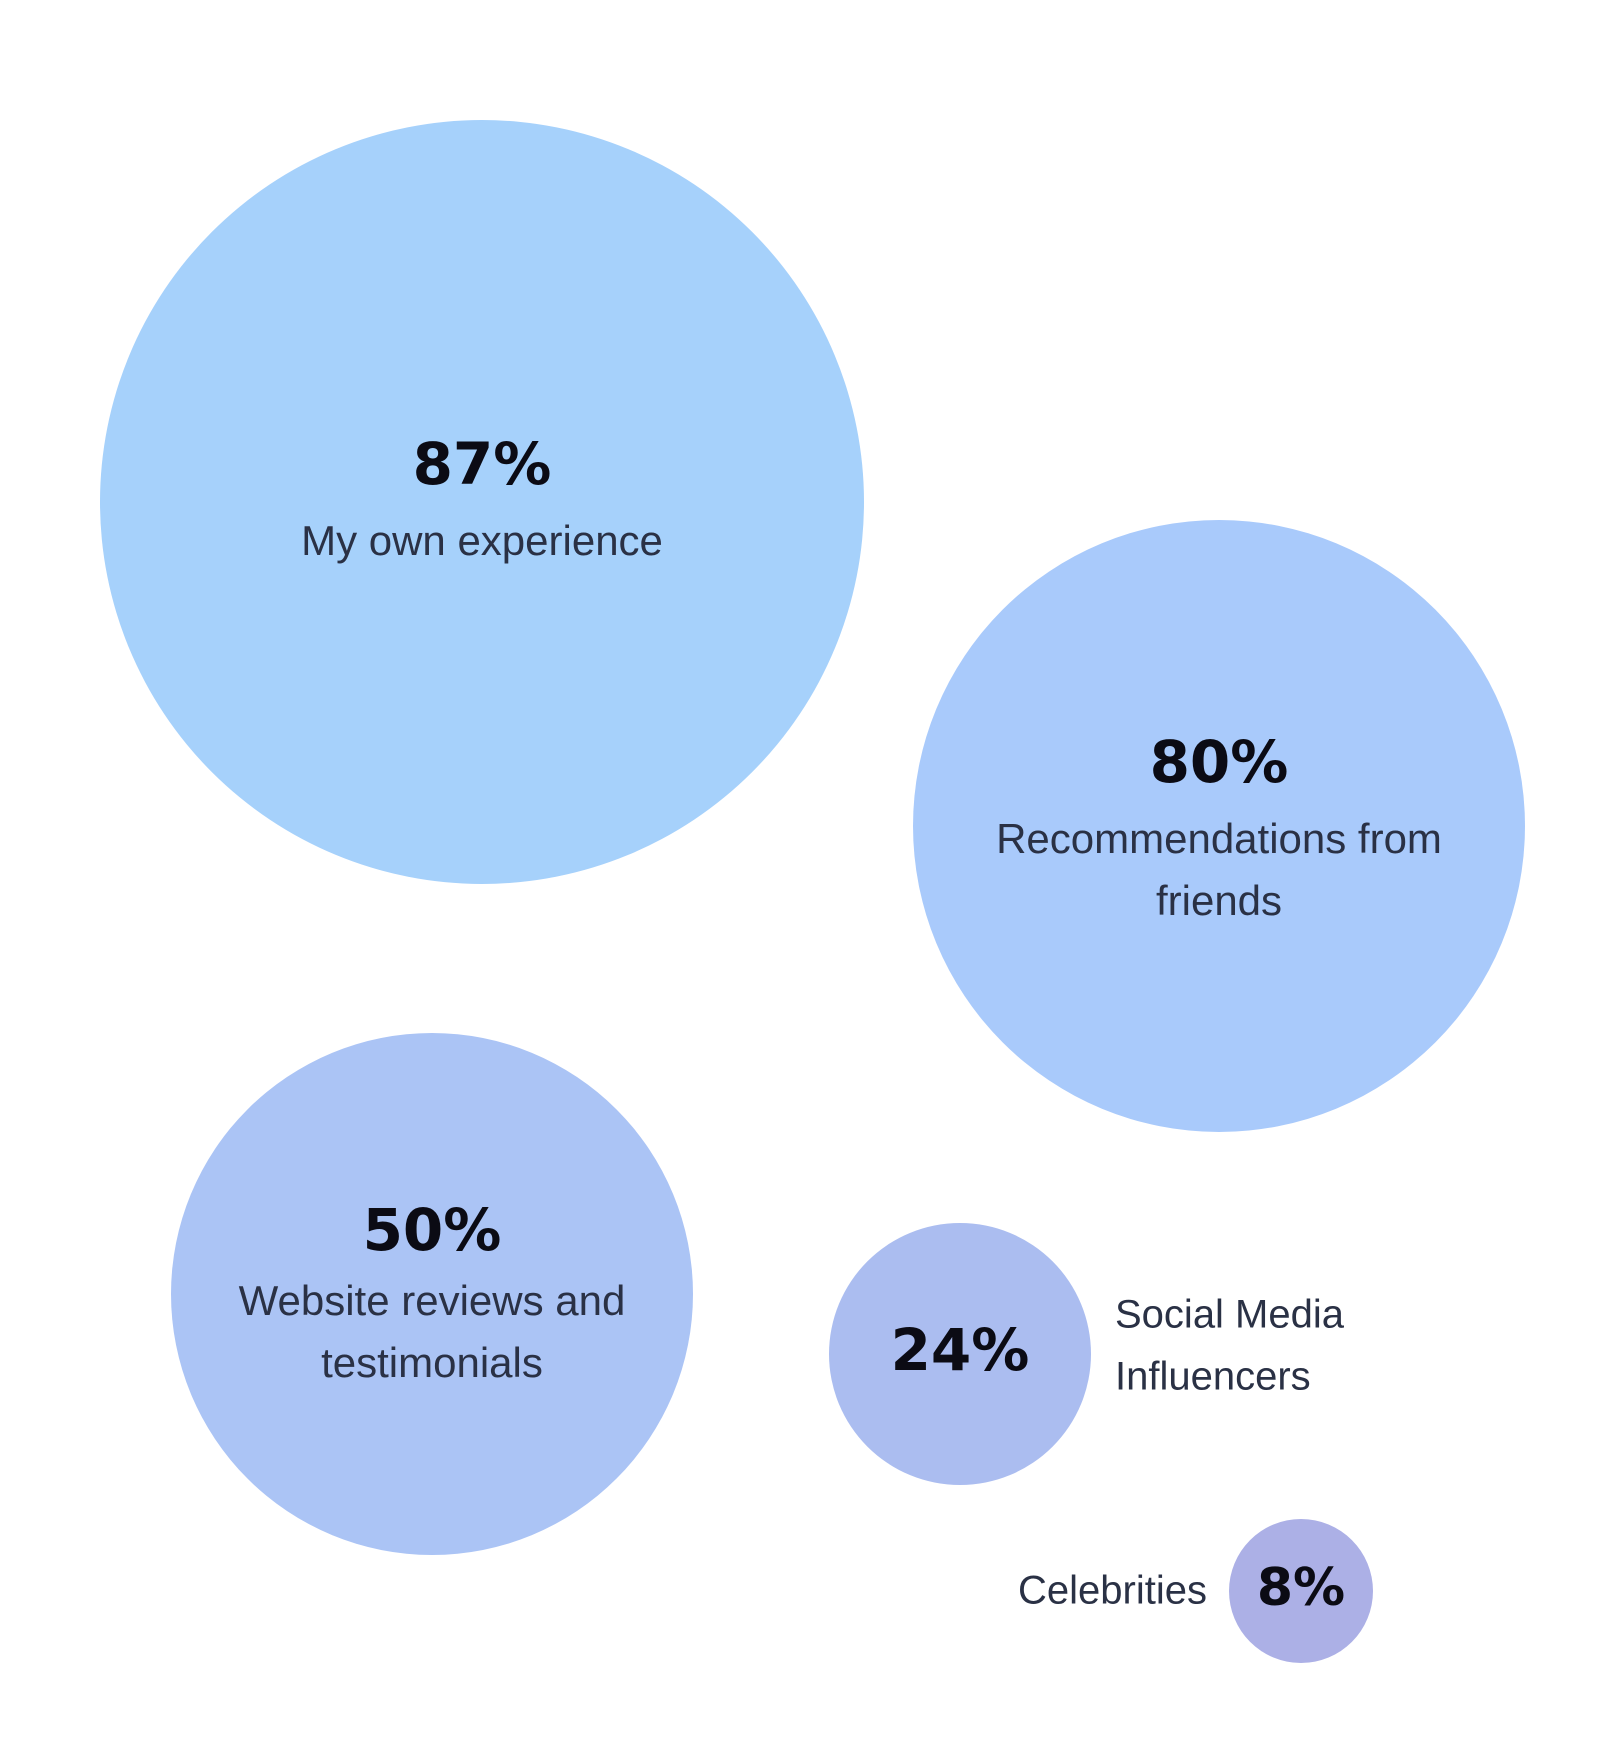 This screenshot has height=1760, width=1608. I want to click on bubble-category-label: Website reviews and, so click(432, 1300).